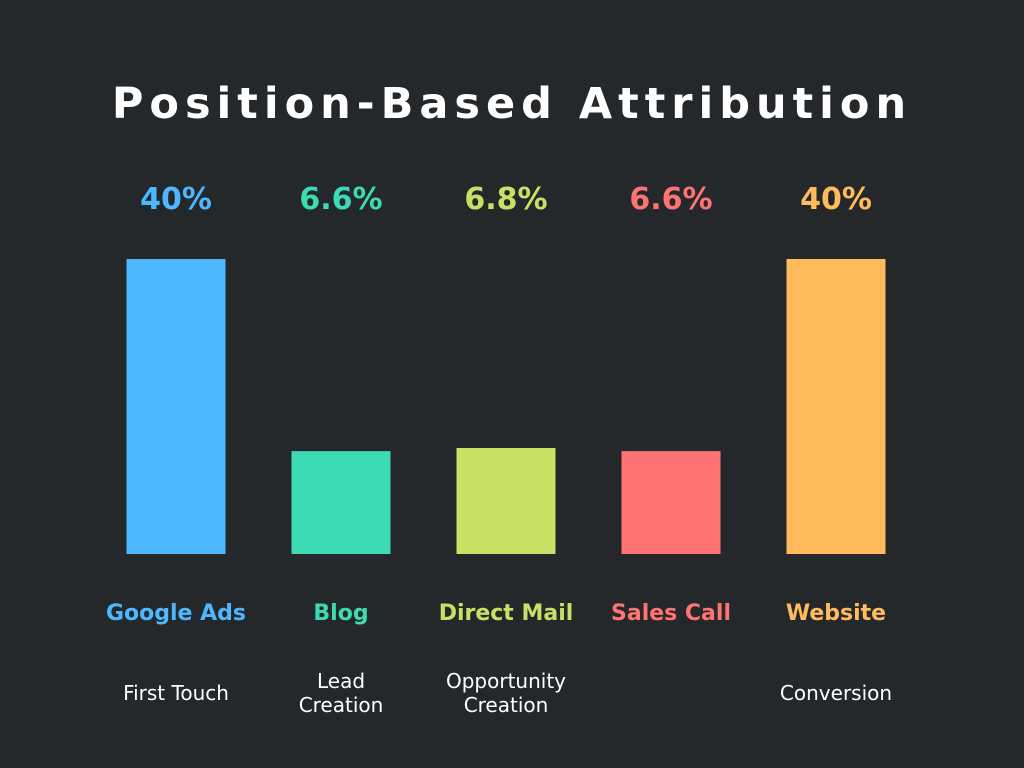 The height and width of the screenshot is (768, 1024). What do you see at coordinates (512, 104) in the screenshot?
I see `chart-title: Position-Based Attribution` at bounding box center [512, 104].